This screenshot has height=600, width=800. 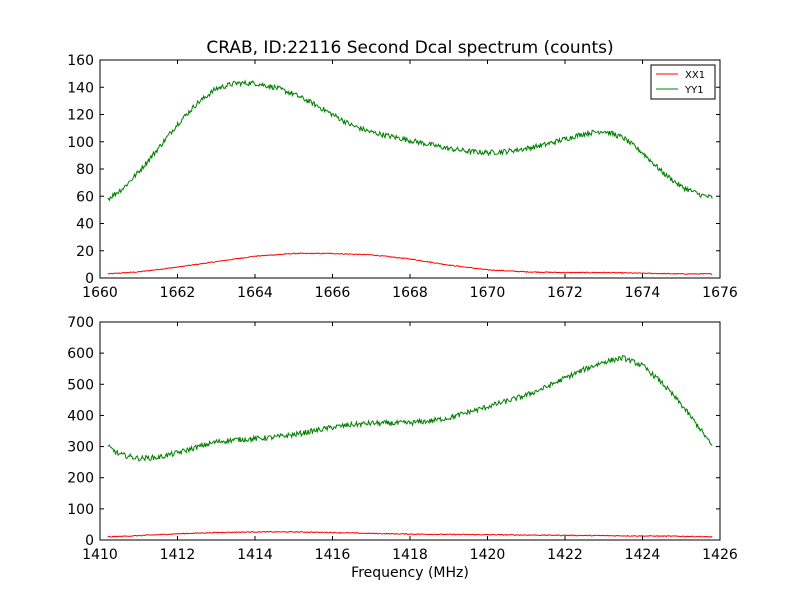 What do you see at coordinates (80, 479) in the screenshot?
I see `y-tick-label: 200` at bounding box center [80, 479].